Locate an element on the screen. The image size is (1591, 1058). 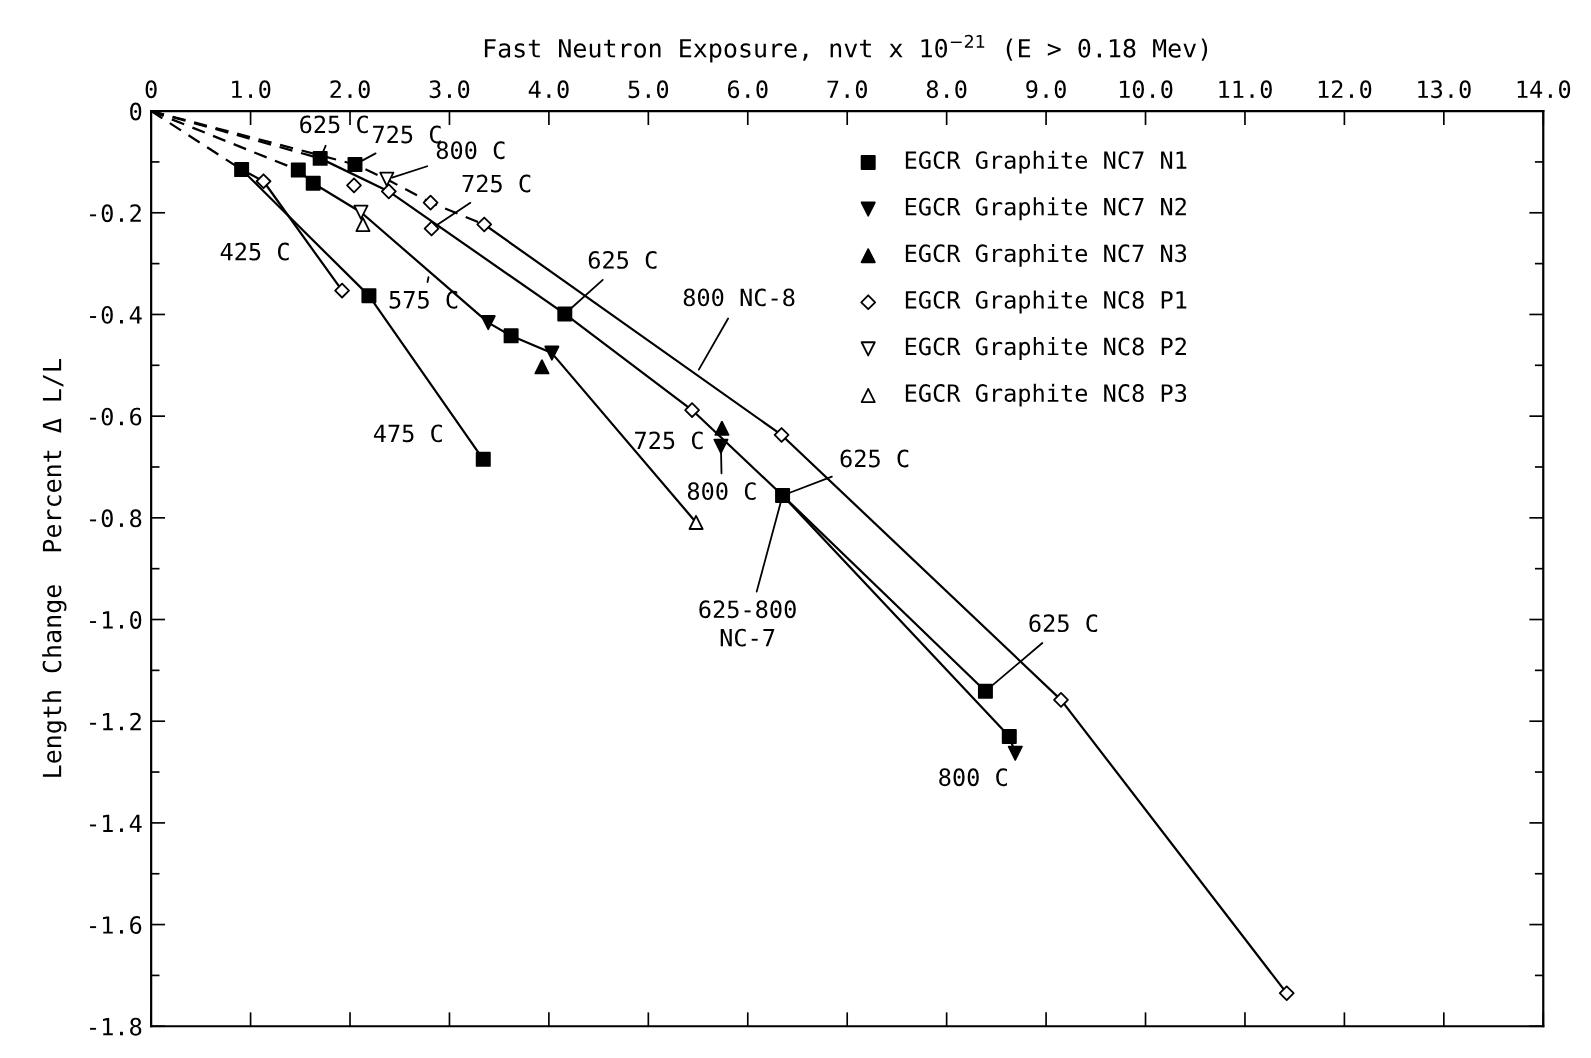
x-tick-label: 2.0 is located at coordinates (350, 89).